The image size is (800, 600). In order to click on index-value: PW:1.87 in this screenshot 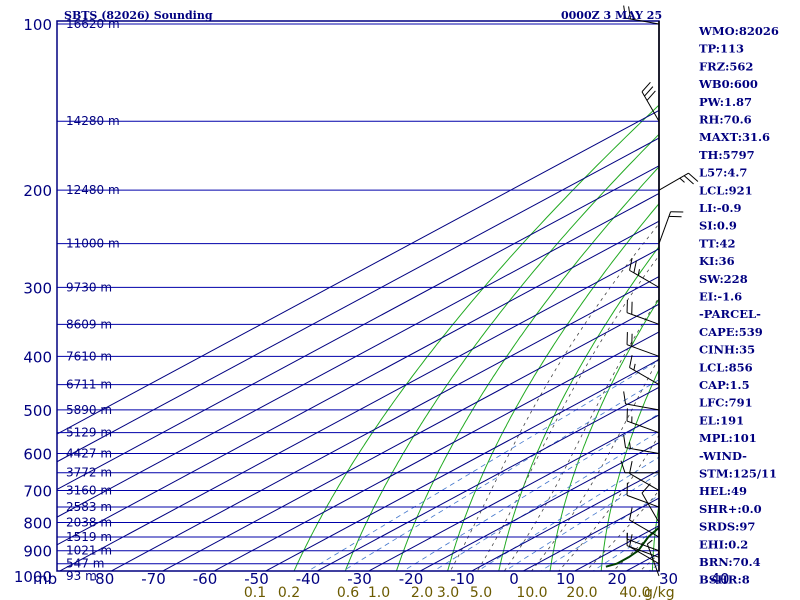, I will do `click(725, 102)`.